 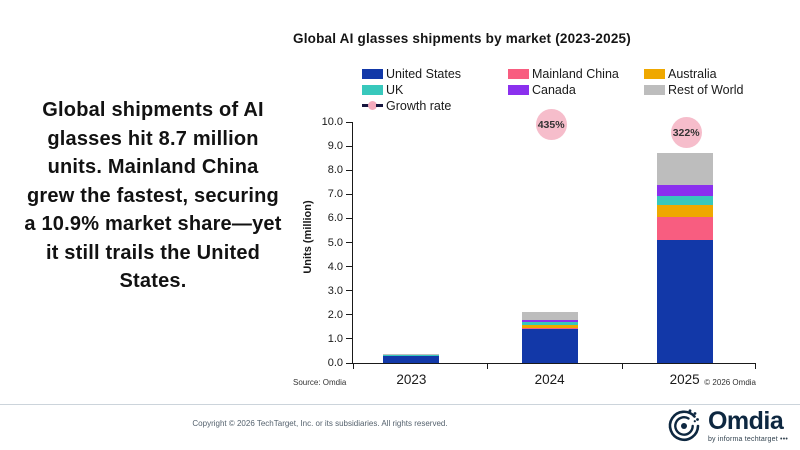 I want to click on omdia-logo-icon, so click(x=684, y=425).